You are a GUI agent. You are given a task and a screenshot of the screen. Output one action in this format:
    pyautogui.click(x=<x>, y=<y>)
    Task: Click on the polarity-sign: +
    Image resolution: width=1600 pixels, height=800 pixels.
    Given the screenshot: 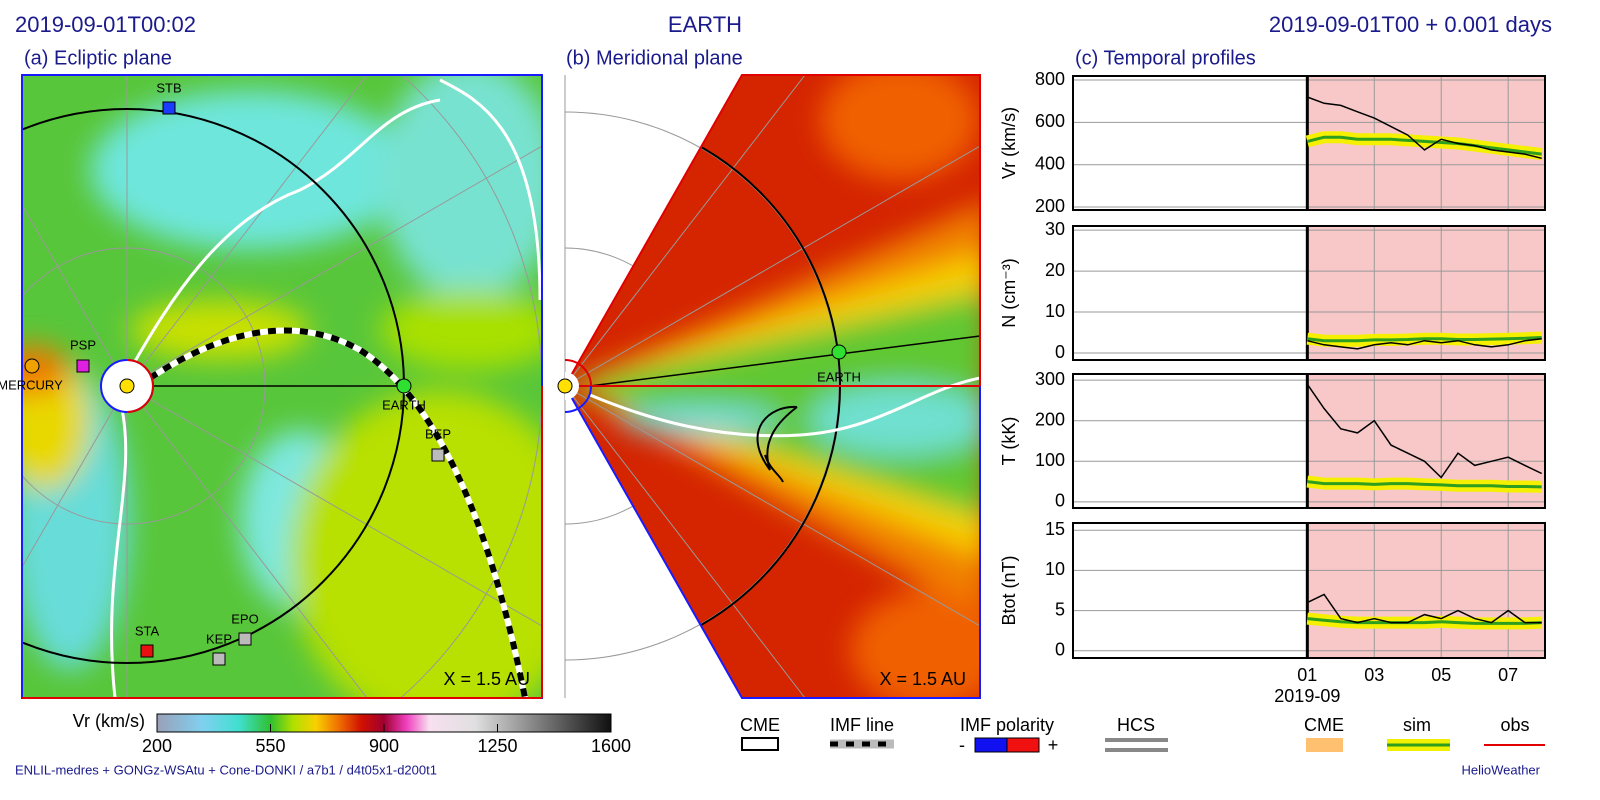 What is the action you would take?
    pyautogui.click(x=1053, y=745)
    